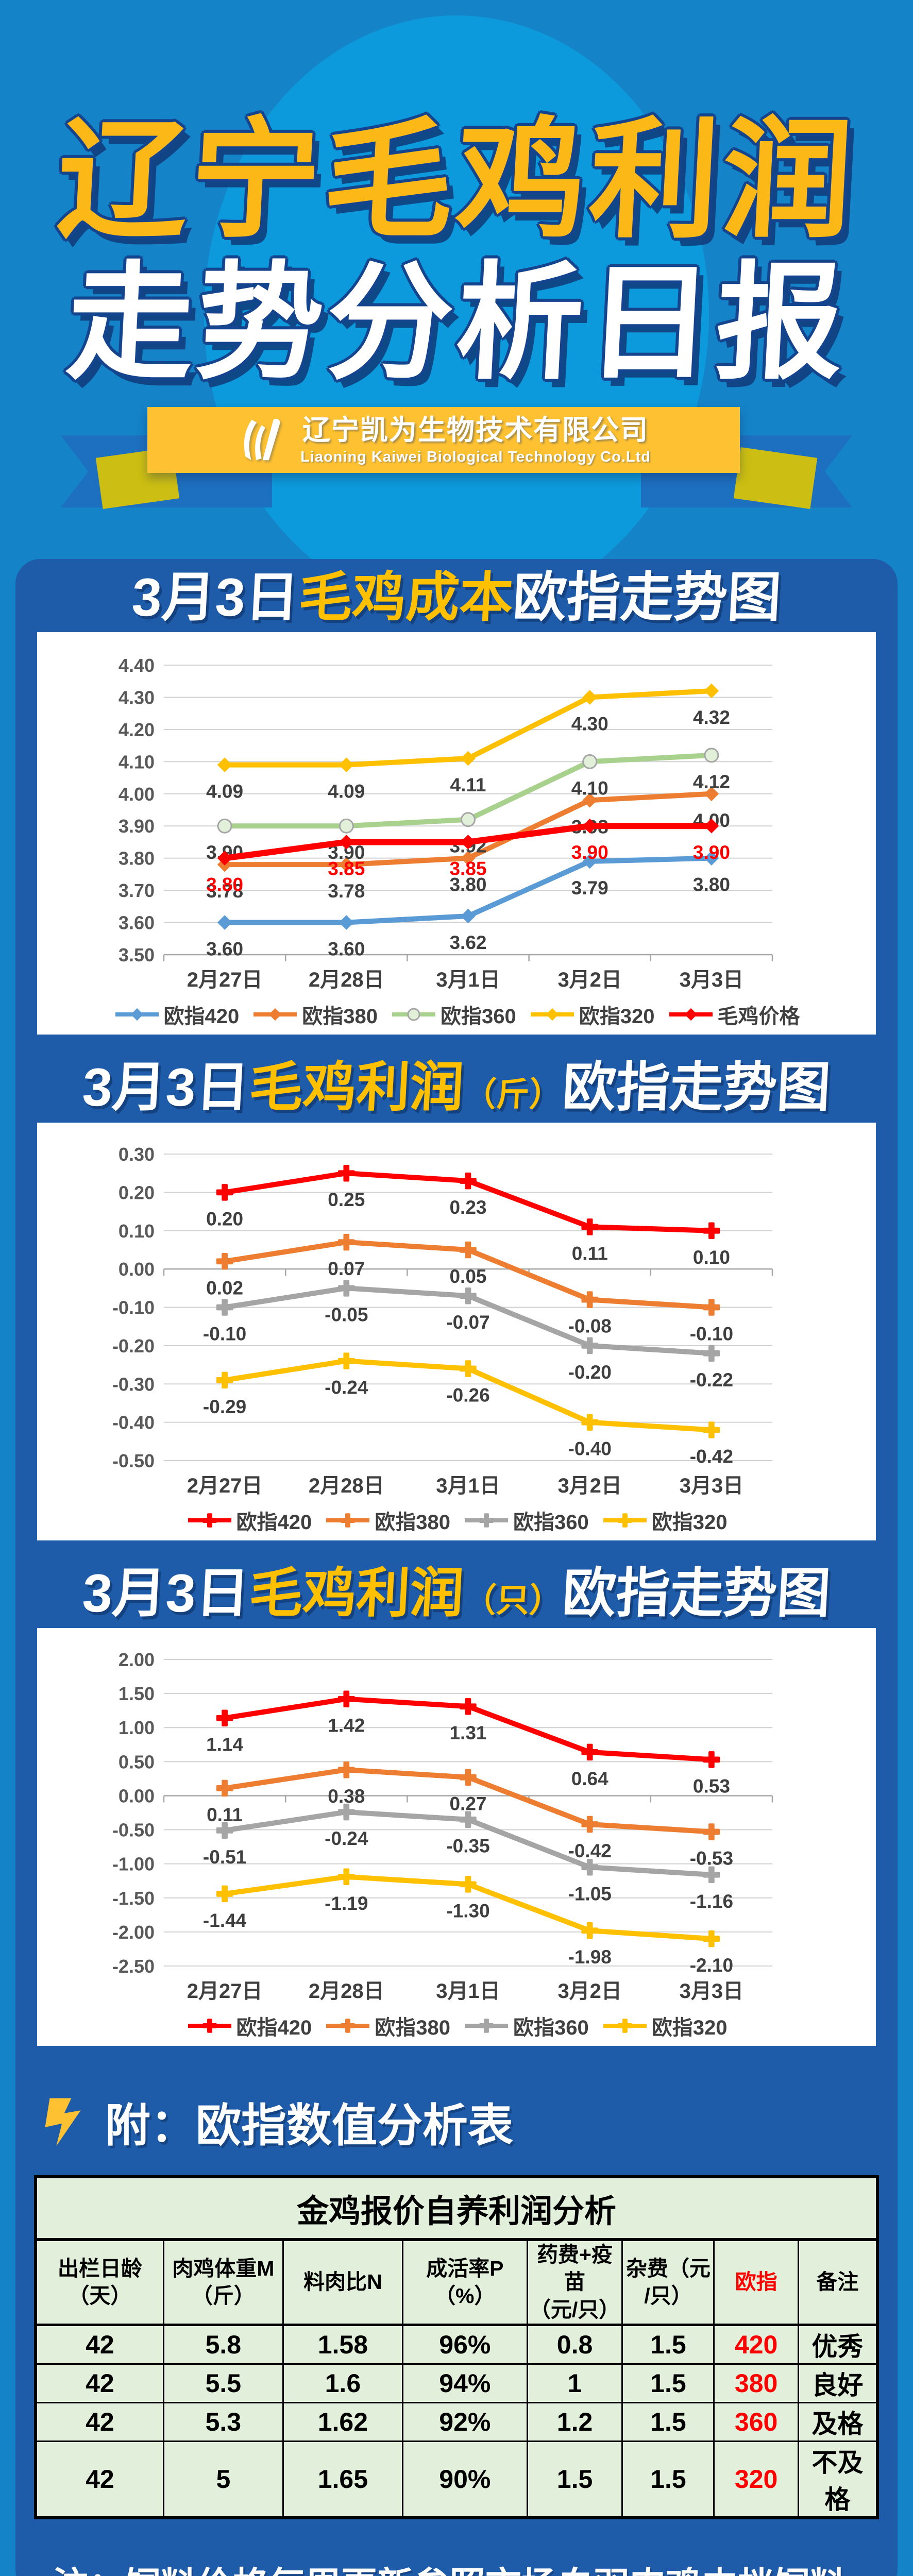  I want to click on table-header-cell: 药费+疫苗 （元/只）, so click(575, 2283).